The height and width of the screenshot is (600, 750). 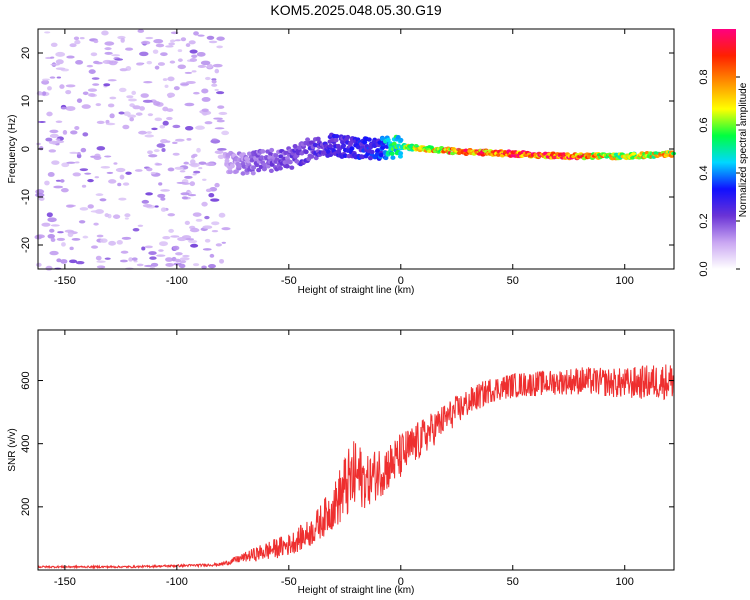 I want to click on snr-x-axis-label: Height of straight line (km), so click(x=356, y=590).